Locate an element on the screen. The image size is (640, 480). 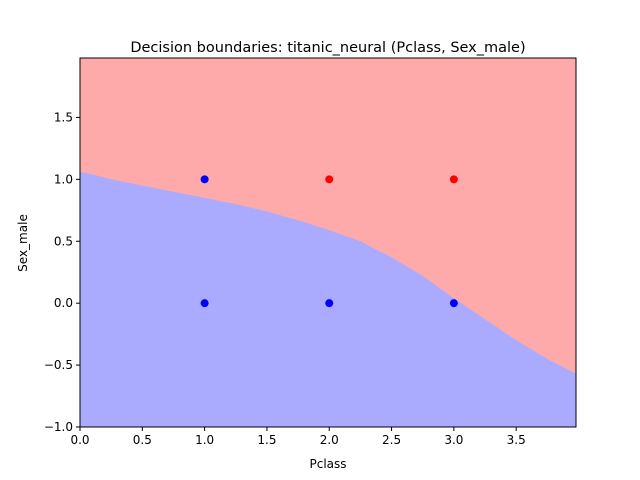
y-axis-label: Sex_male is located at coordinates (23, 243).